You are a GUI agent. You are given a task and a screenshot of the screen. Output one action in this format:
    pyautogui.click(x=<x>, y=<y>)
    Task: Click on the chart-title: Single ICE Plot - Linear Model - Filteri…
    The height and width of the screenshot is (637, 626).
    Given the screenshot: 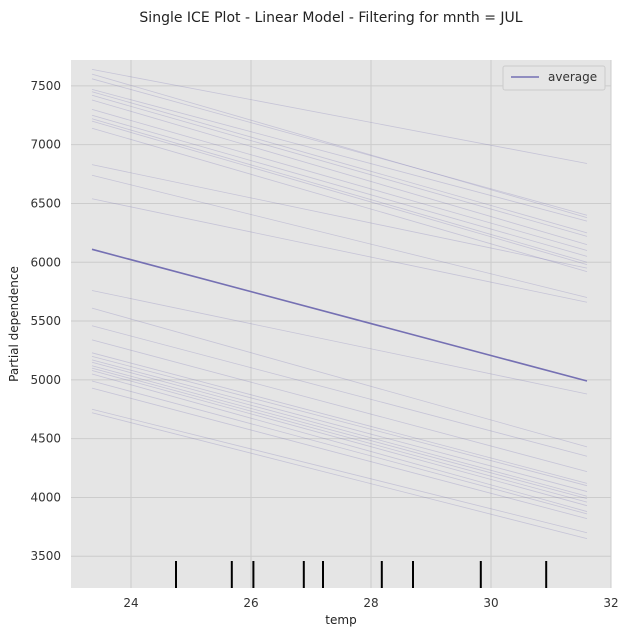 What is the action you would take?
    pyautogui.click(x=330, y=18)
    